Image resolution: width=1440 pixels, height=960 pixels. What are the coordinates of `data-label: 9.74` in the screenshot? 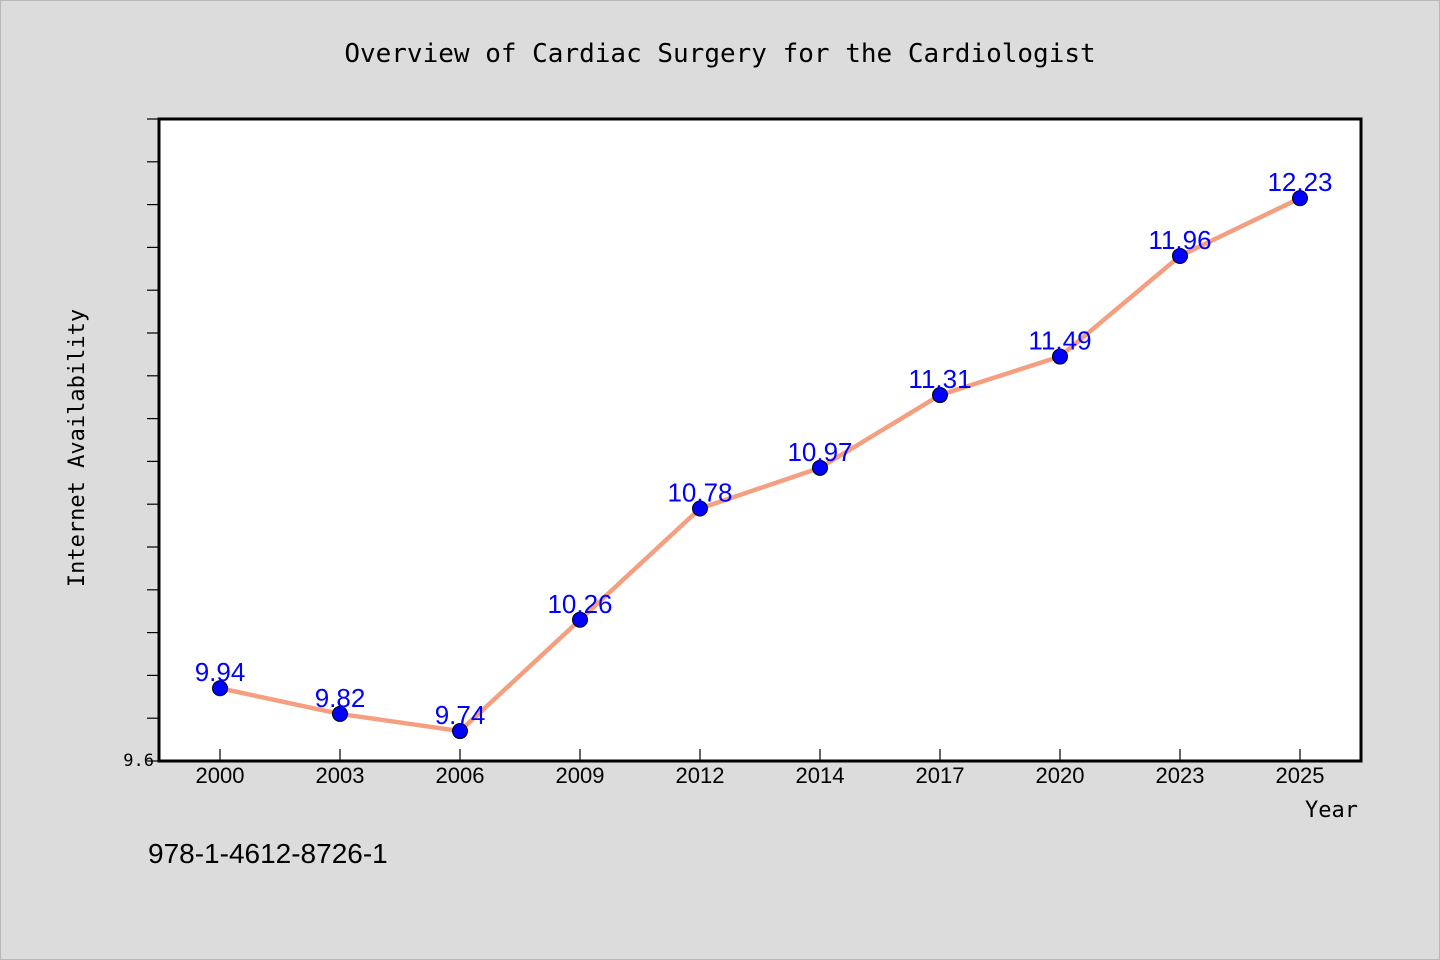 It's located at (460, 715).